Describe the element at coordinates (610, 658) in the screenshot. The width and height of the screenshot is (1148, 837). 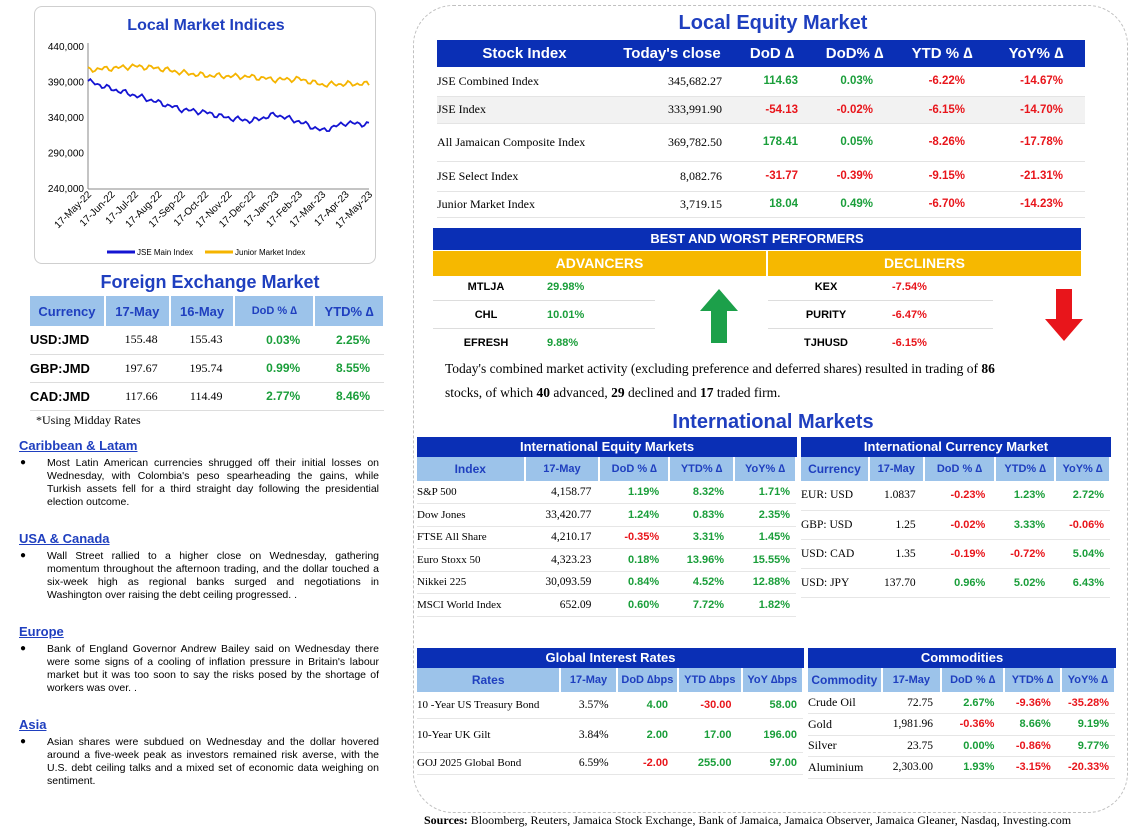
I see `rates-title: Global Interest Rates` at that location.